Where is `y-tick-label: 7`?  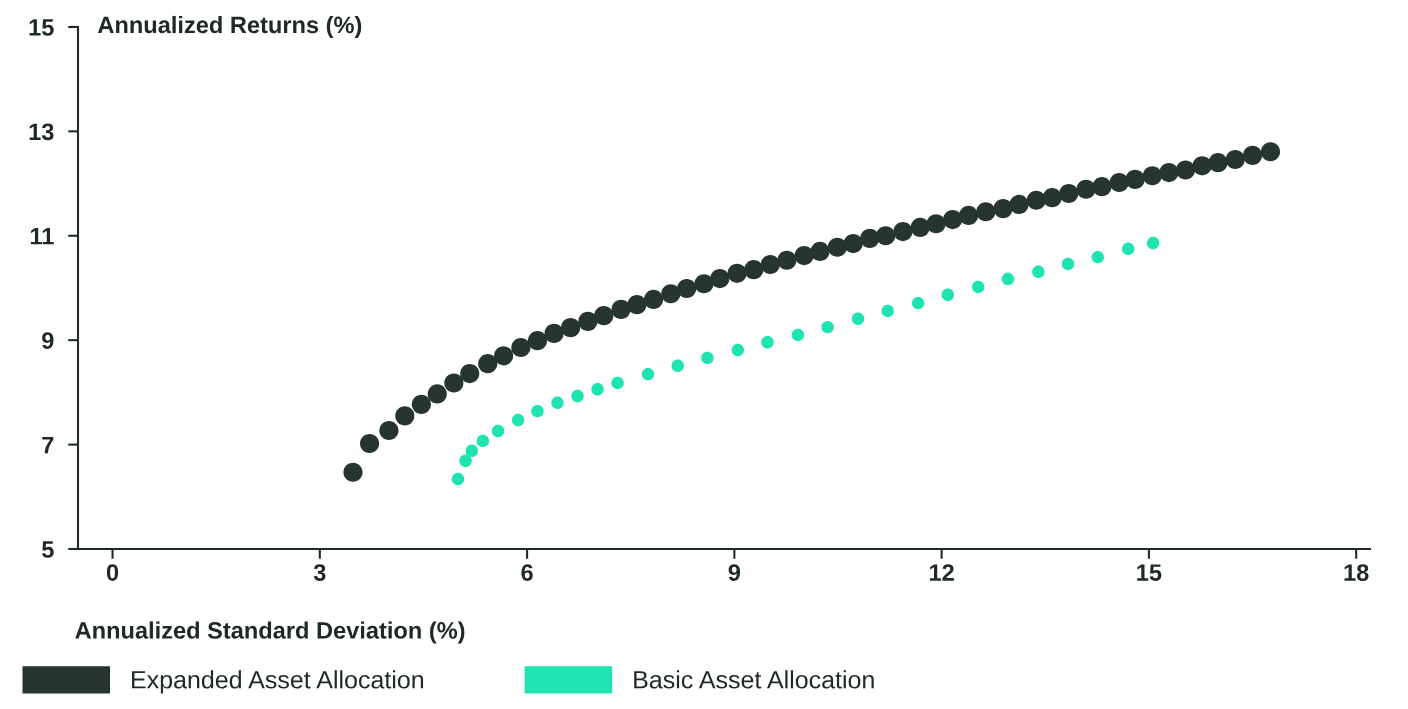 y-tick-label: 7 is located at coordinates (48, 445).